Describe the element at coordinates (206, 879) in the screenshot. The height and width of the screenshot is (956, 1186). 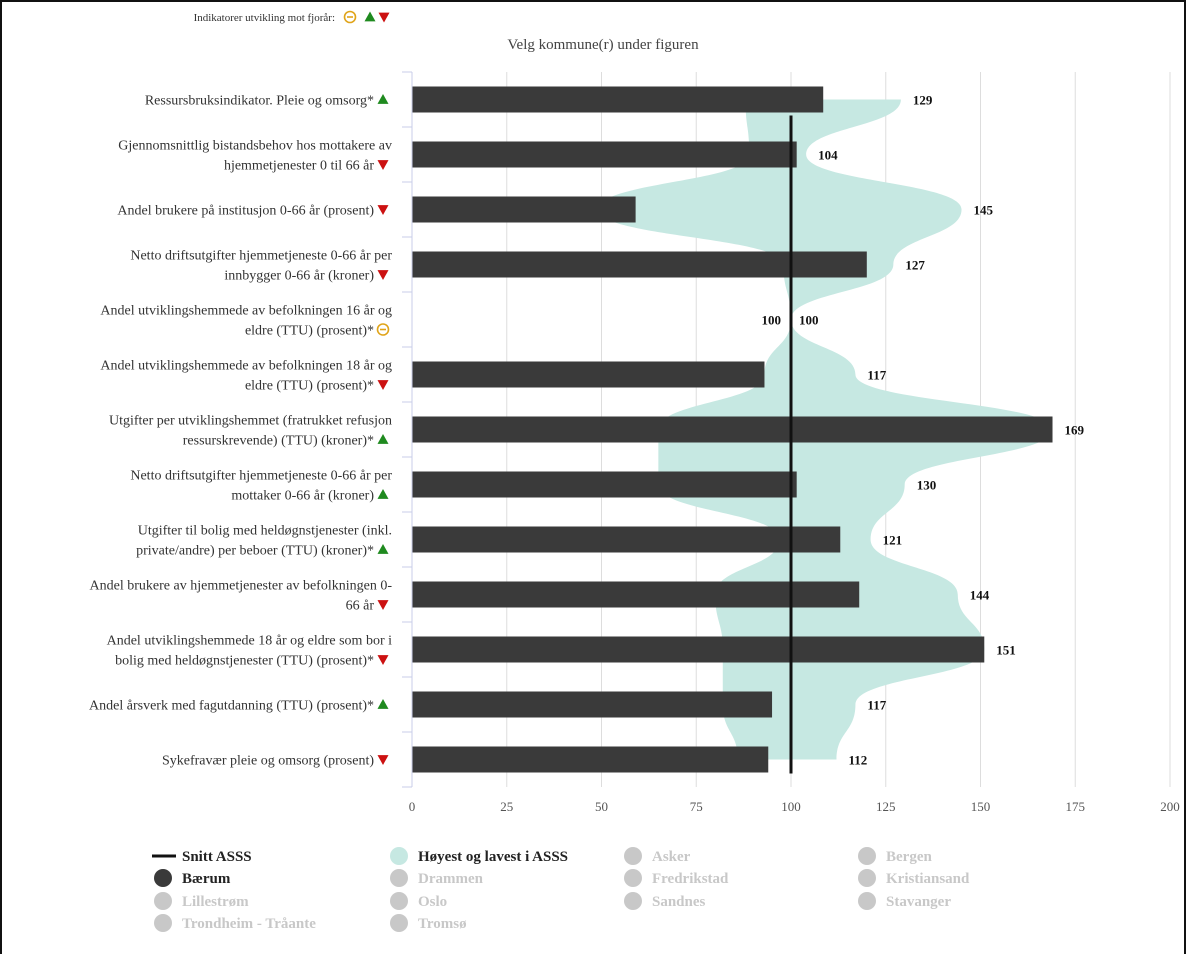
I see `legend-label: Bærum` at that location.